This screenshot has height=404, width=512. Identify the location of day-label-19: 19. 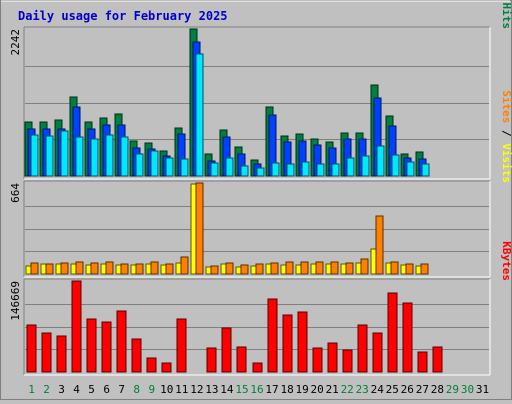
(301, 389).